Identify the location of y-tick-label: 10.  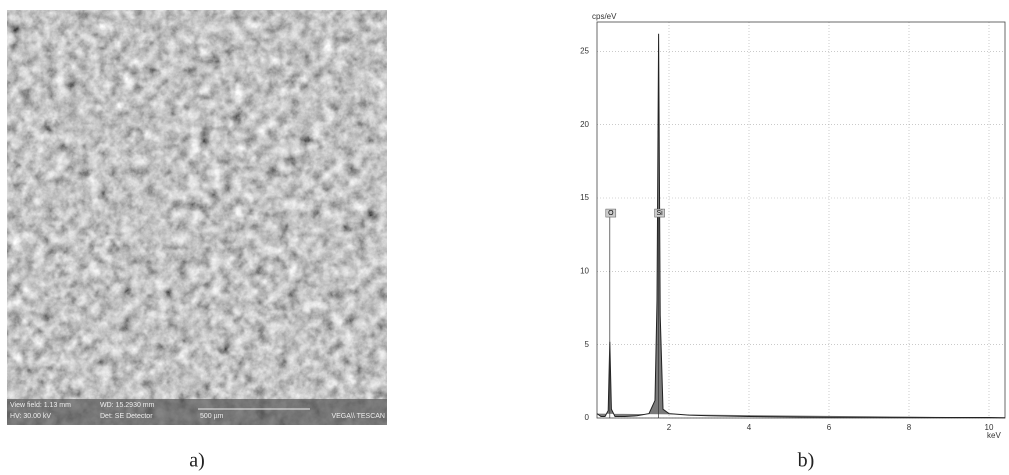
(584, 270).